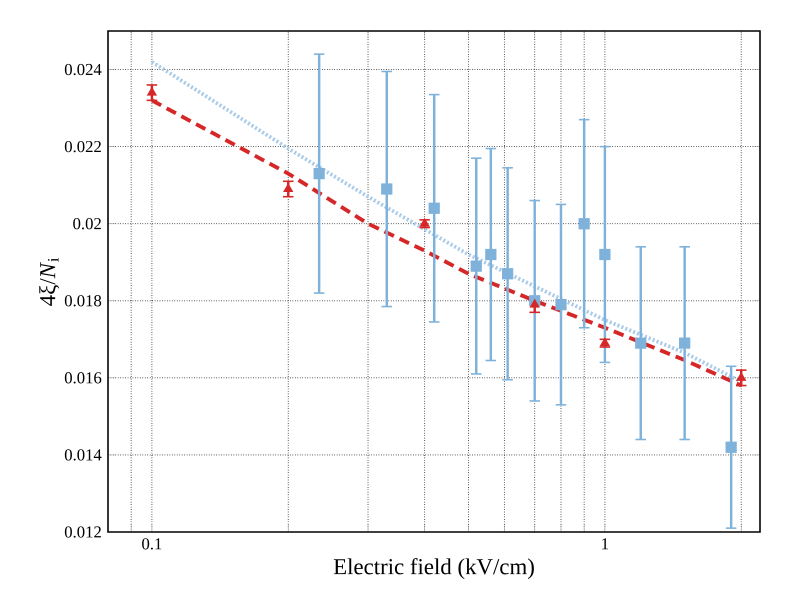 The image size is (800, 600). Describe the element at coordinates (83, 378) in the screenshot. I see `y-tick-label: 0.016` at that location.